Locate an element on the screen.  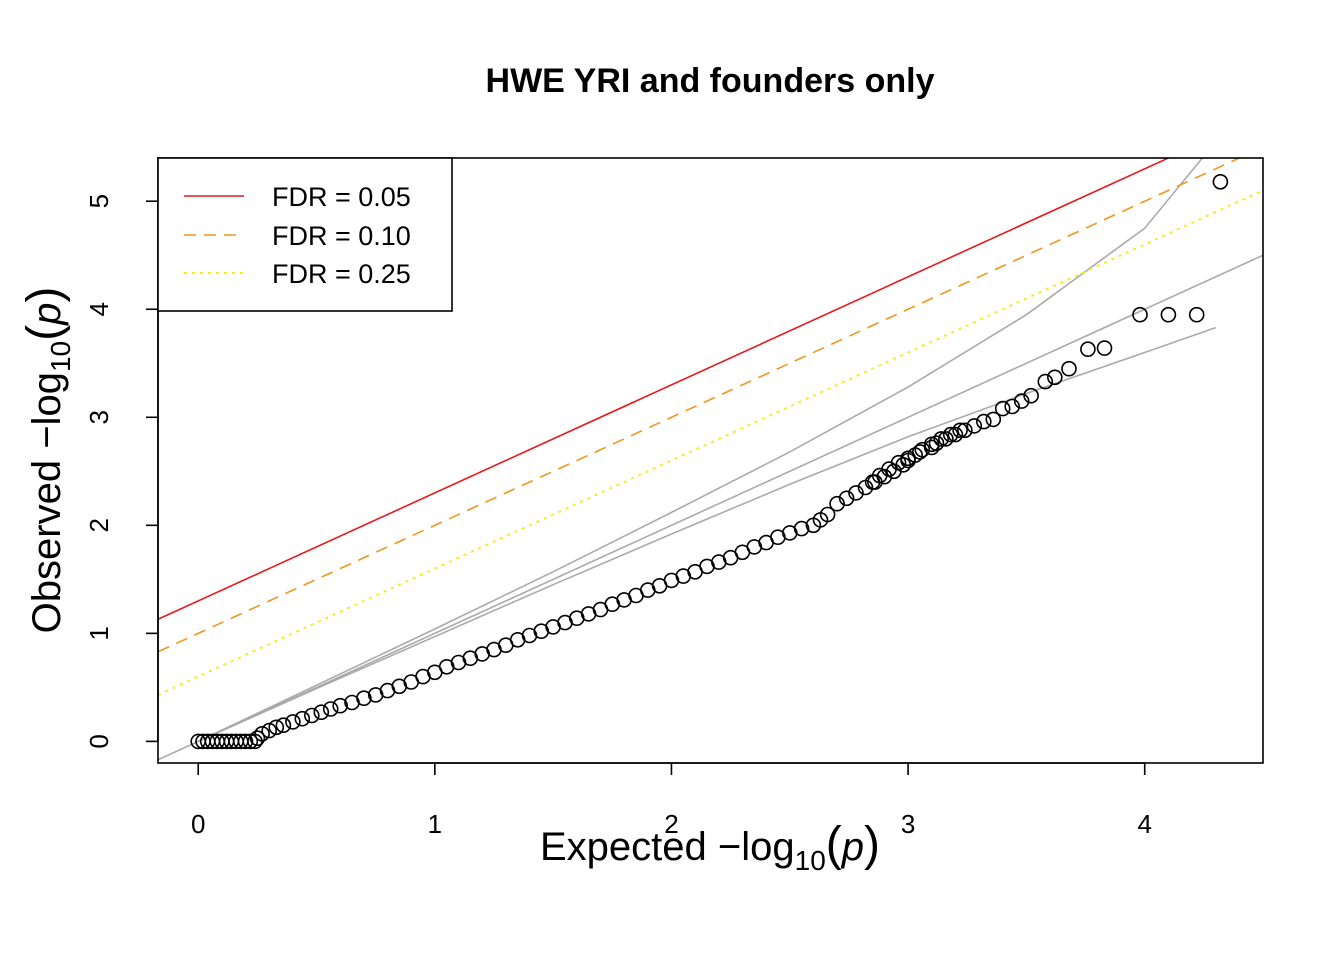
legend: FDR = 0.05 FDR = 0.10 FDR = 0.25 is located at coordinates (305, 234).